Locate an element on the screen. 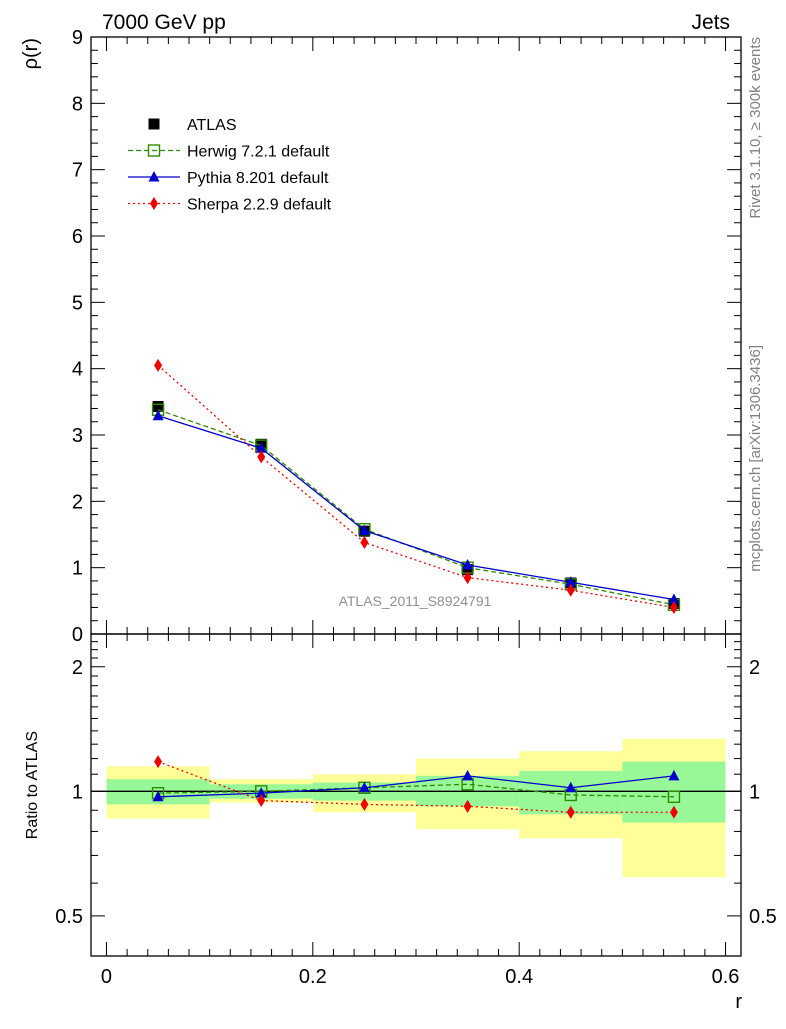 The height and width of the screenshot is (1029, 786). ratio-uncertainty-bands is located at coordinates (416, 808).